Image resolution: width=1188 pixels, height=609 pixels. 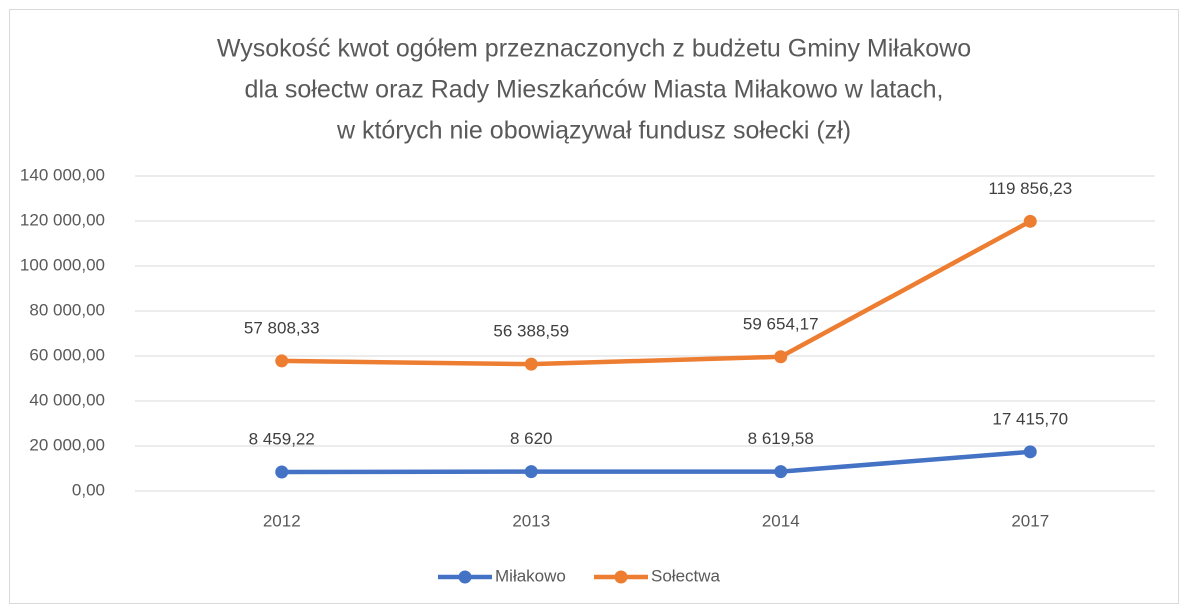 I want to click on y-tick-label: 140 000,00, so click(x=62, y=174).